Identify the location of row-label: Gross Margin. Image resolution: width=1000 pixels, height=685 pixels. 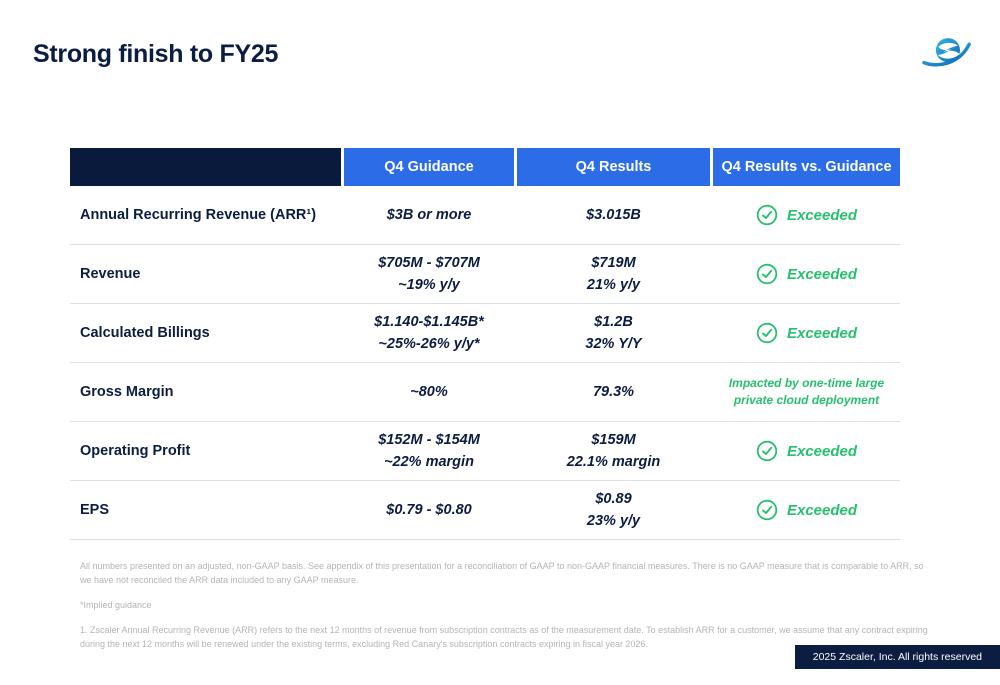
(127, 392).